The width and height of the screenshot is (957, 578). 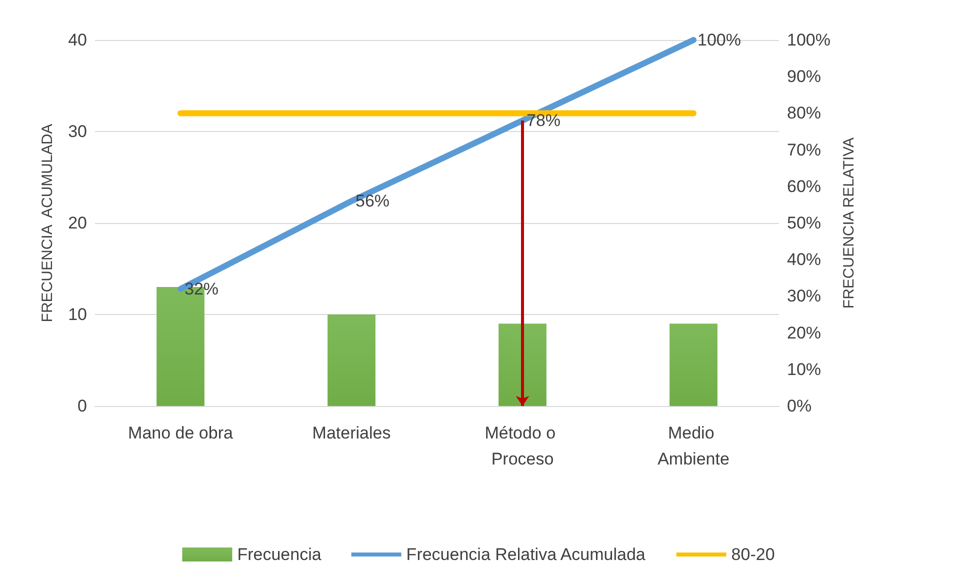 What do you see at coordinates (201, 288) in the screenshot?
I see `data-label: 32%` at bounding box center [201, 288].